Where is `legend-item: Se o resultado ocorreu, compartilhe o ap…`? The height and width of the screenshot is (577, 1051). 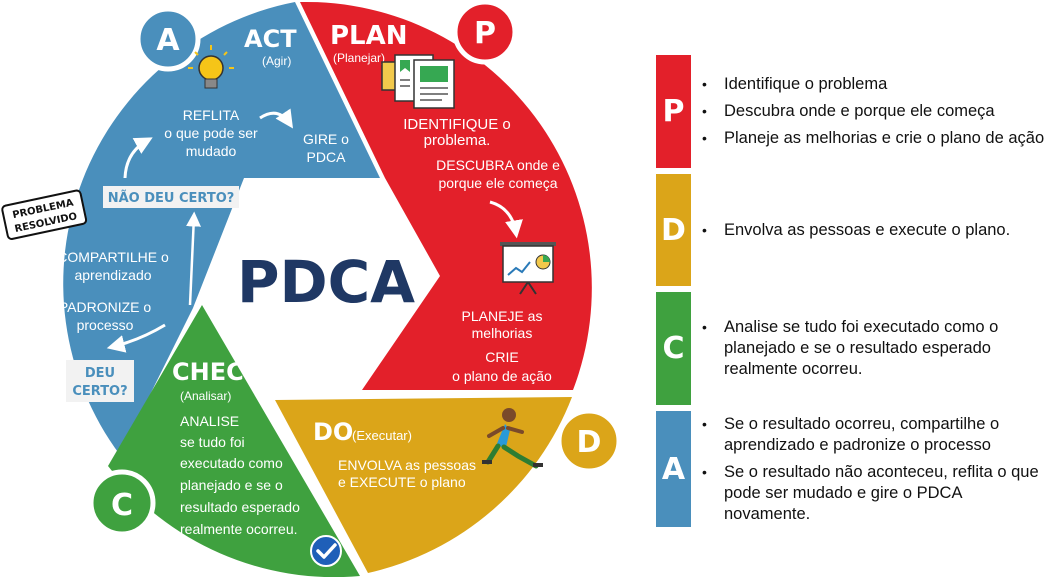 legend-item: Se o resultado ocorreu, compartilhe o ap… is located at coordinates (875, 435).